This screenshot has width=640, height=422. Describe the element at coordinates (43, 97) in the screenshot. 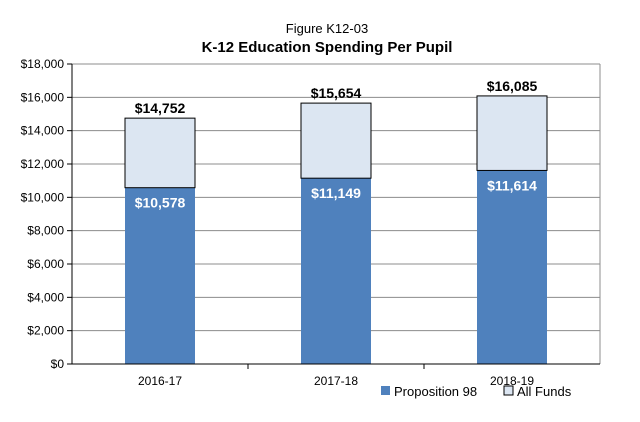

I see `y-tick-label: $16,000` at that location.